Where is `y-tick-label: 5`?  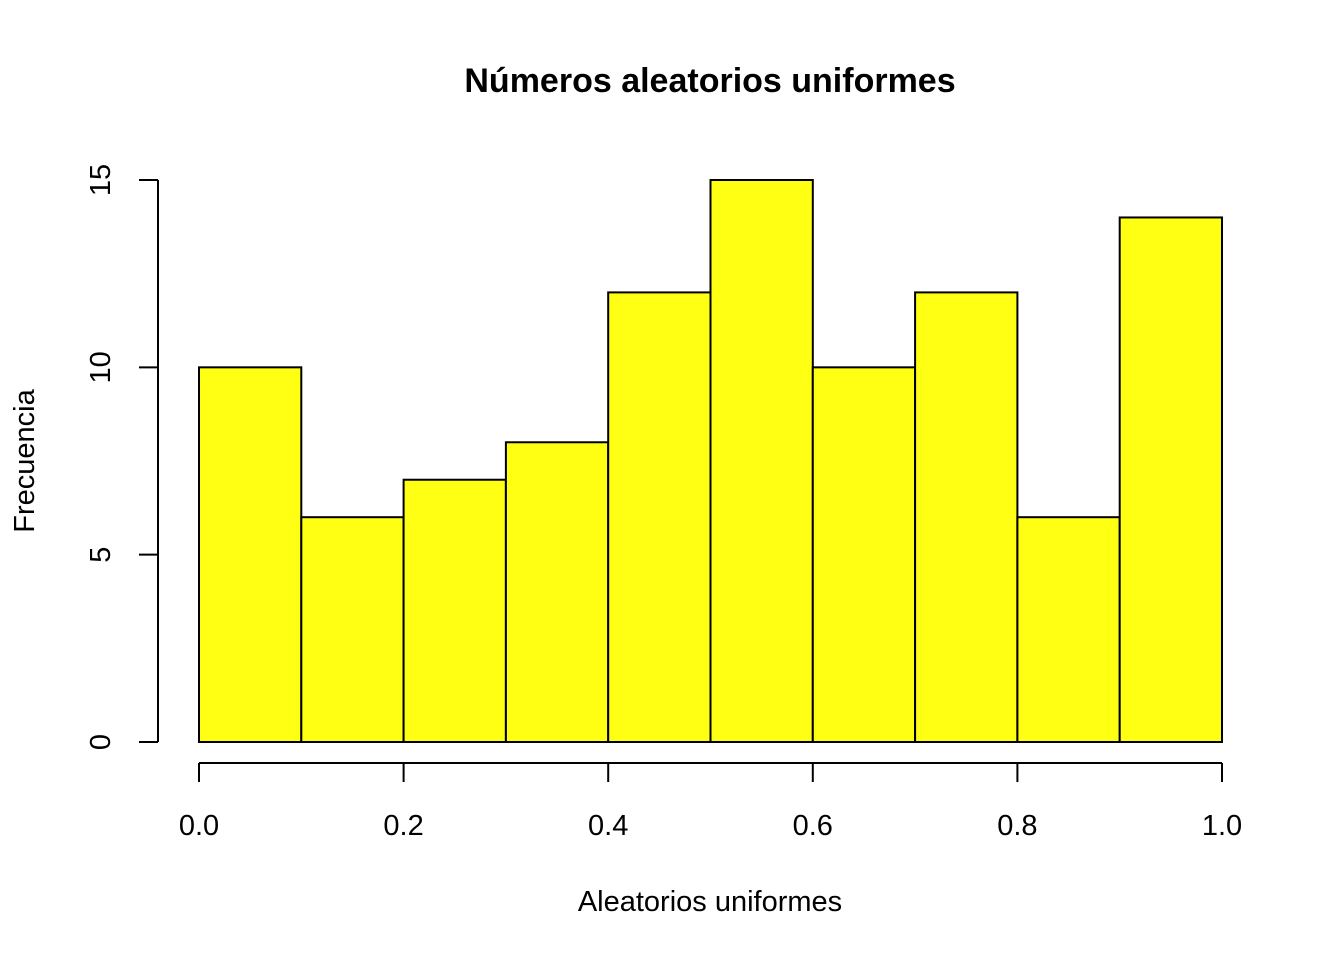 y-tick-label: 5 is located at coordinates (101, 555).